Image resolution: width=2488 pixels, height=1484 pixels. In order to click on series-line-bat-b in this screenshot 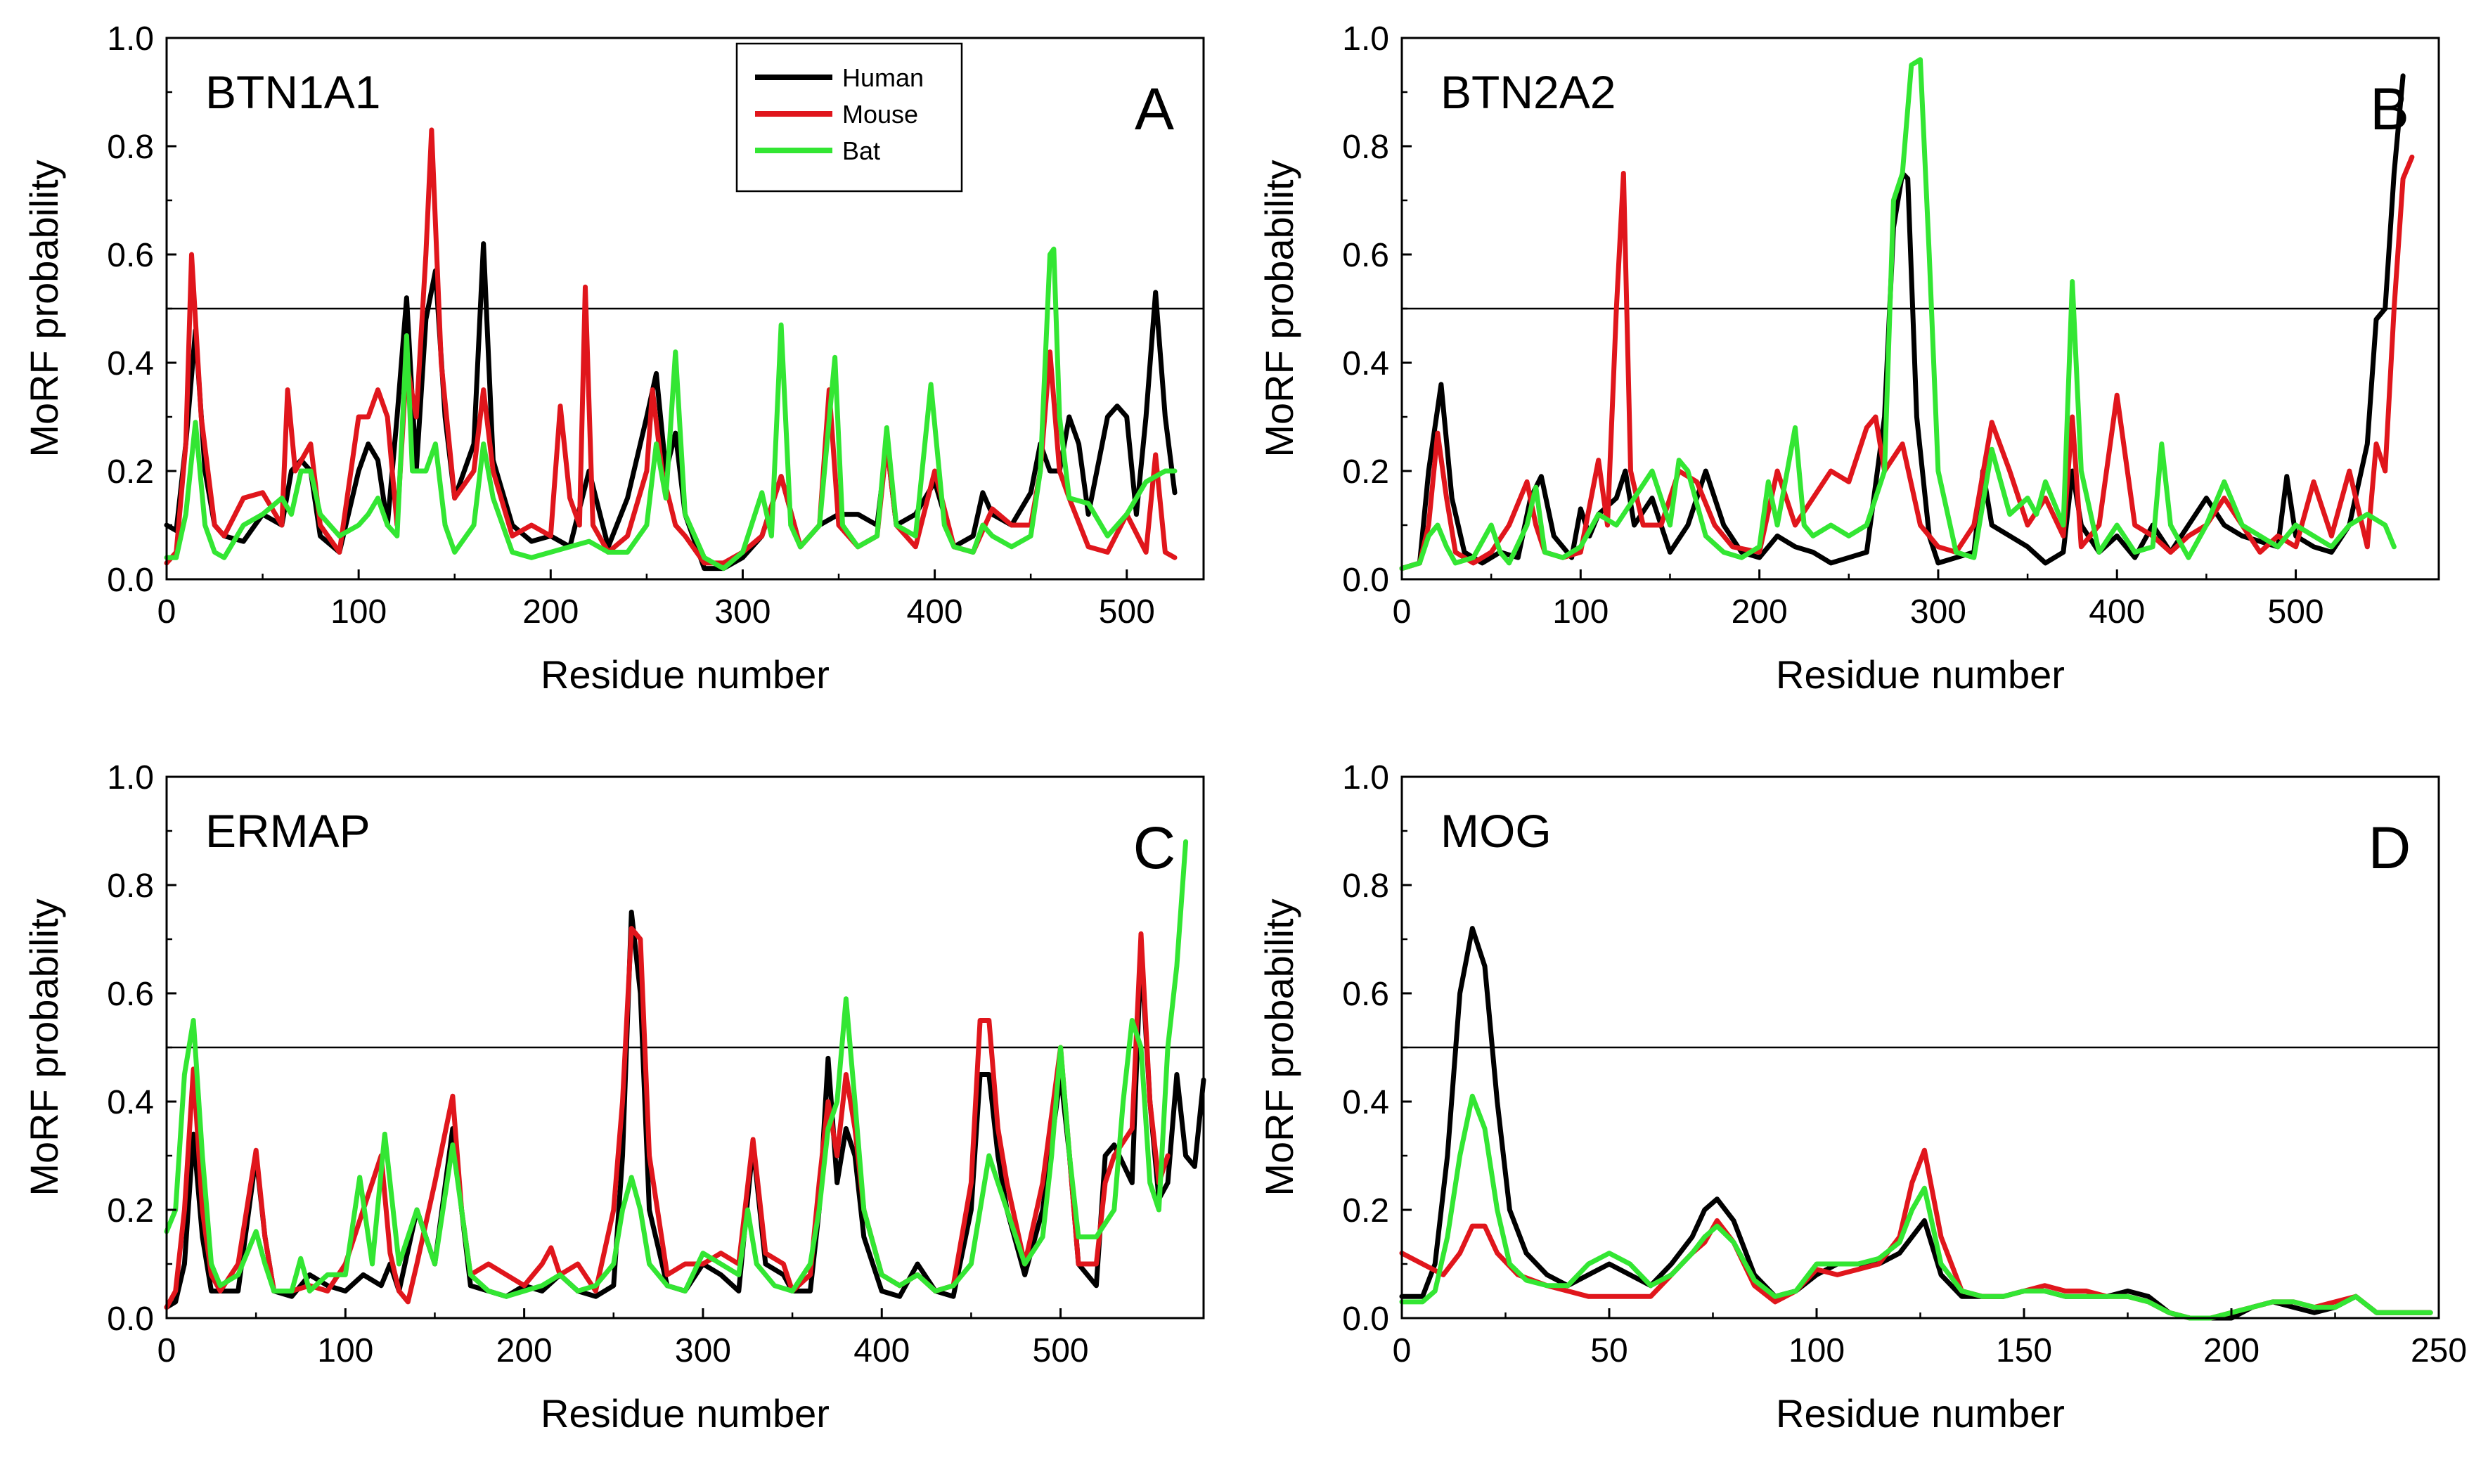, I will do `click(1898, 314)`.